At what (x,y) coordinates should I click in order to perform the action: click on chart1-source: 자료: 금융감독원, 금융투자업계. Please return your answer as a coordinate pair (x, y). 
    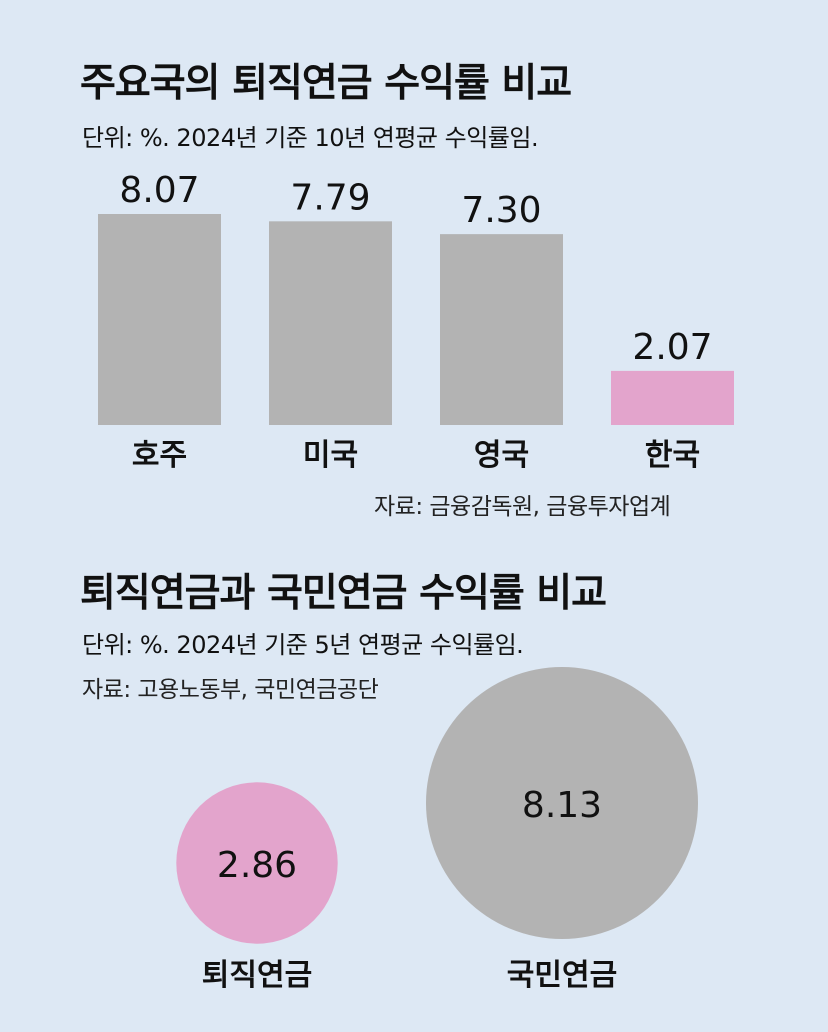
    Looking at the image, I should click on (522, 507).